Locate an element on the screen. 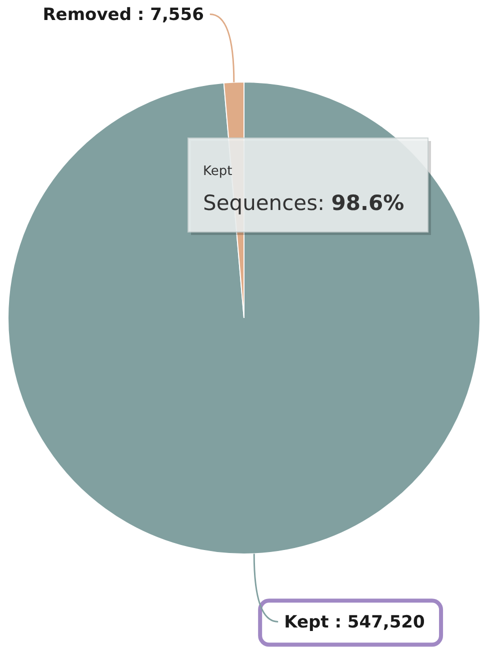 This screenshot has width=482, height=647. data-label: Removed : 7,556 is located at coordinates (123, 15).